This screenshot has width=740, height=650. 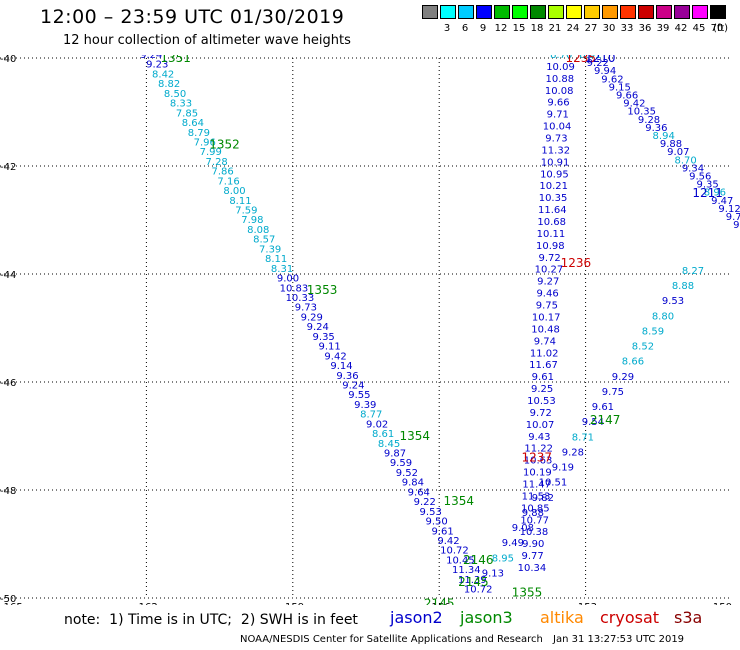 What do you see at coordinates (717, 28) in the screenshot?
I see `scale-tick-label: 70` at bounding box center [717, 28].